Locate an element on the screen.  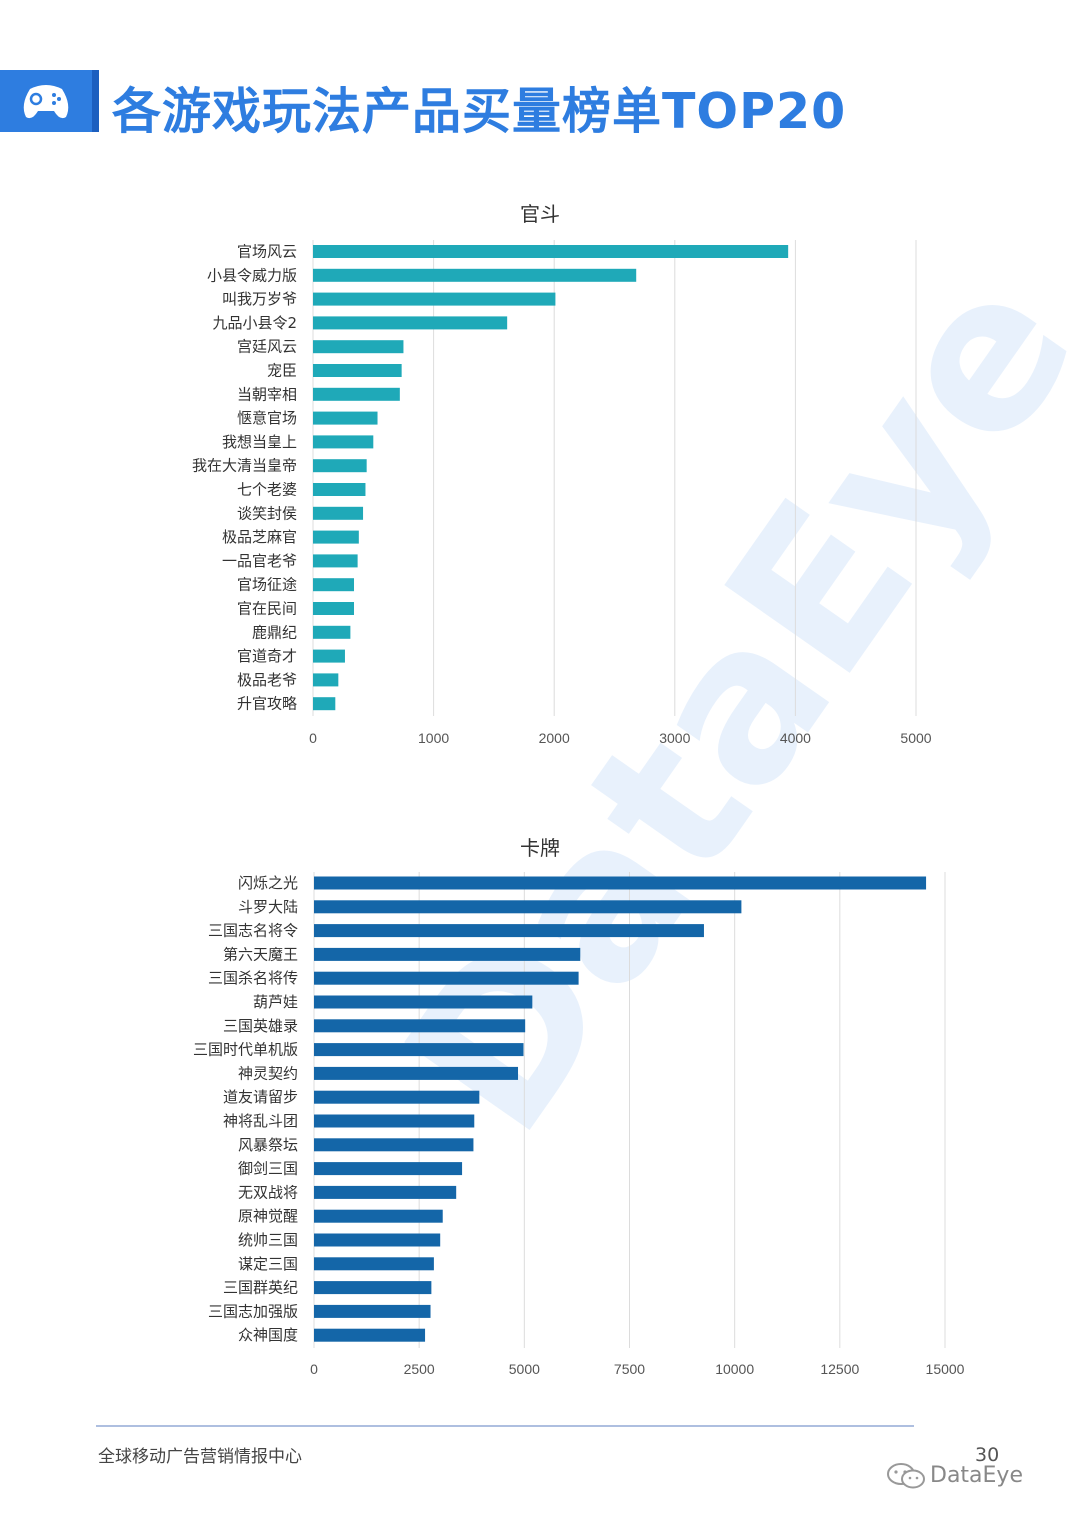
category-label: 神灵契约 is located at coordinates (268, 1073).